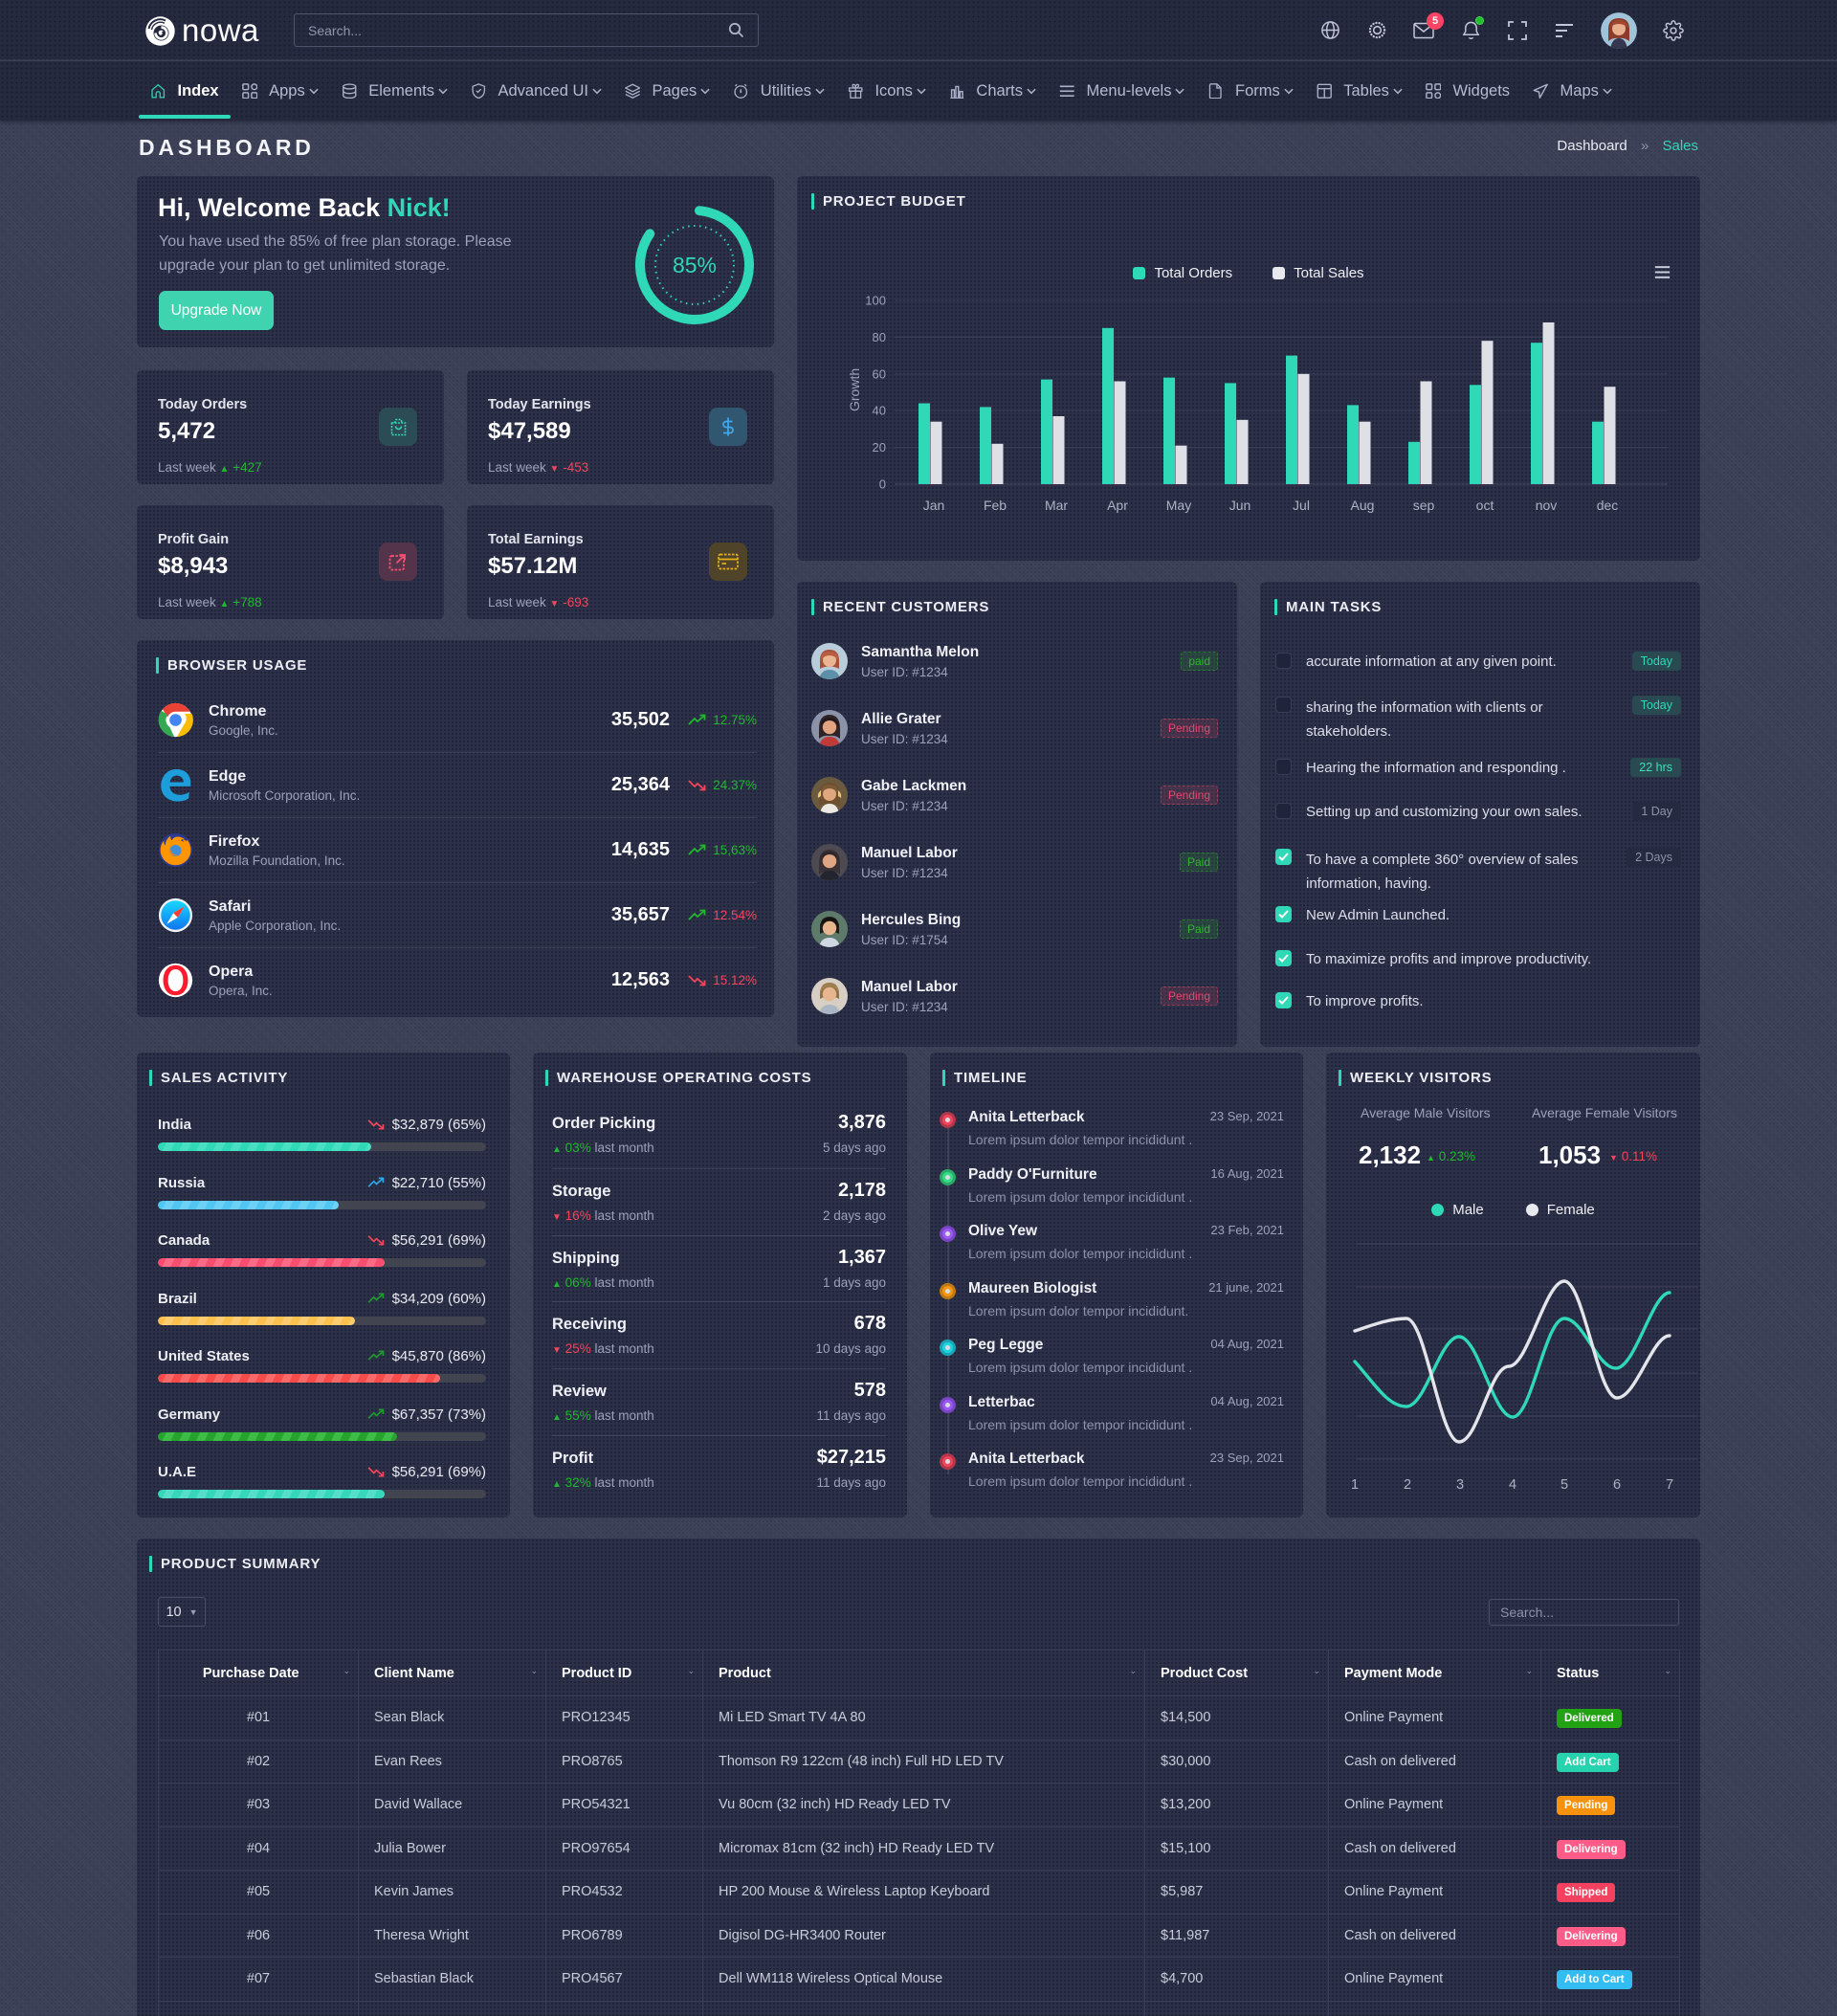  Describe the element at coordinates (1485, 505) in the screenshot. I see `svg-text: oct` at that location.